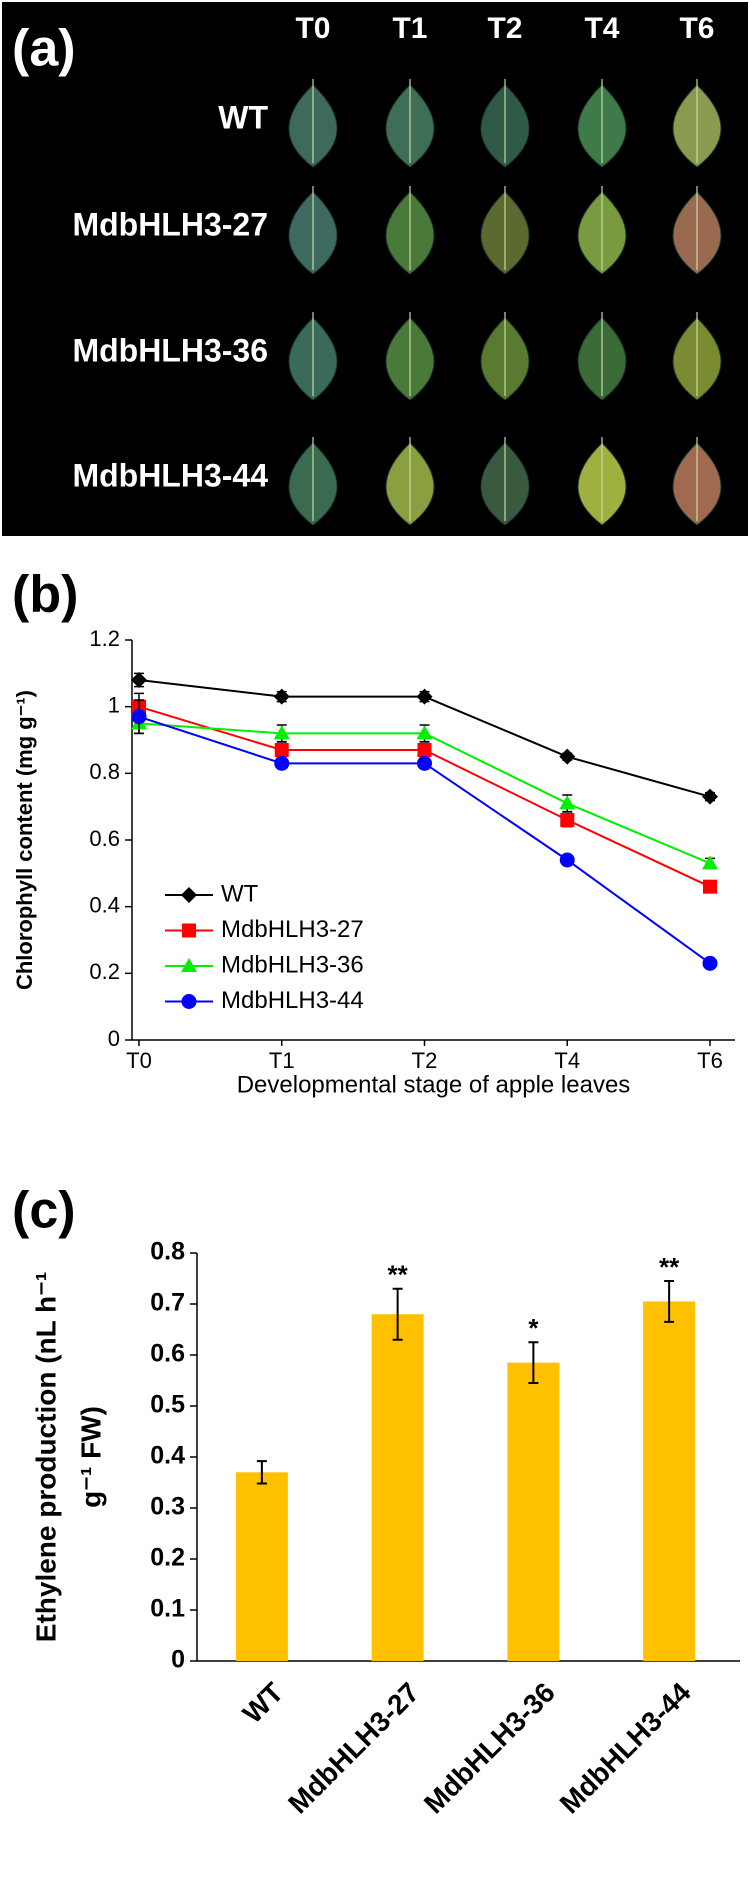 The height and width of the screenshot is (1878, 750). I want to click on panel-label: (b), so click(45, 595).